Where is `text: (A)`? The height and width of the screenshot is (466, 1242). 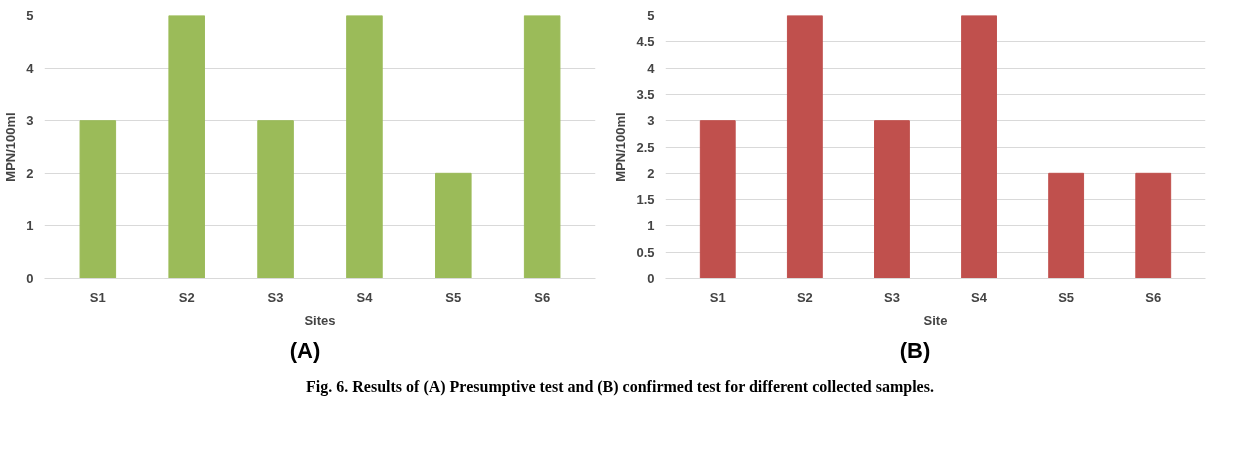 text: (A) is located at coordinates (305, 351).